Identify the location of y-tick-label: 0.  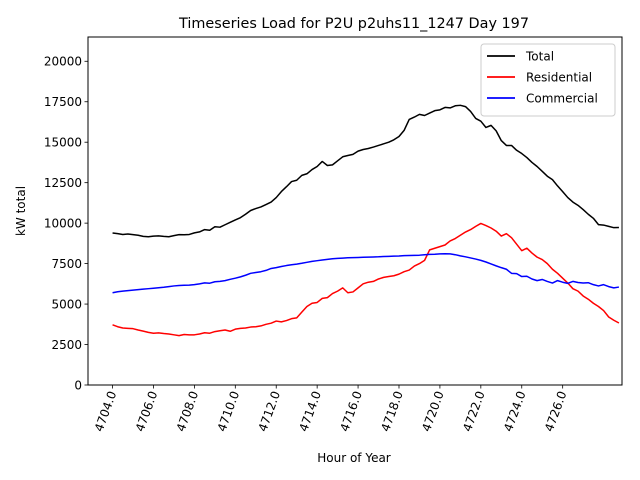
(78, 385).